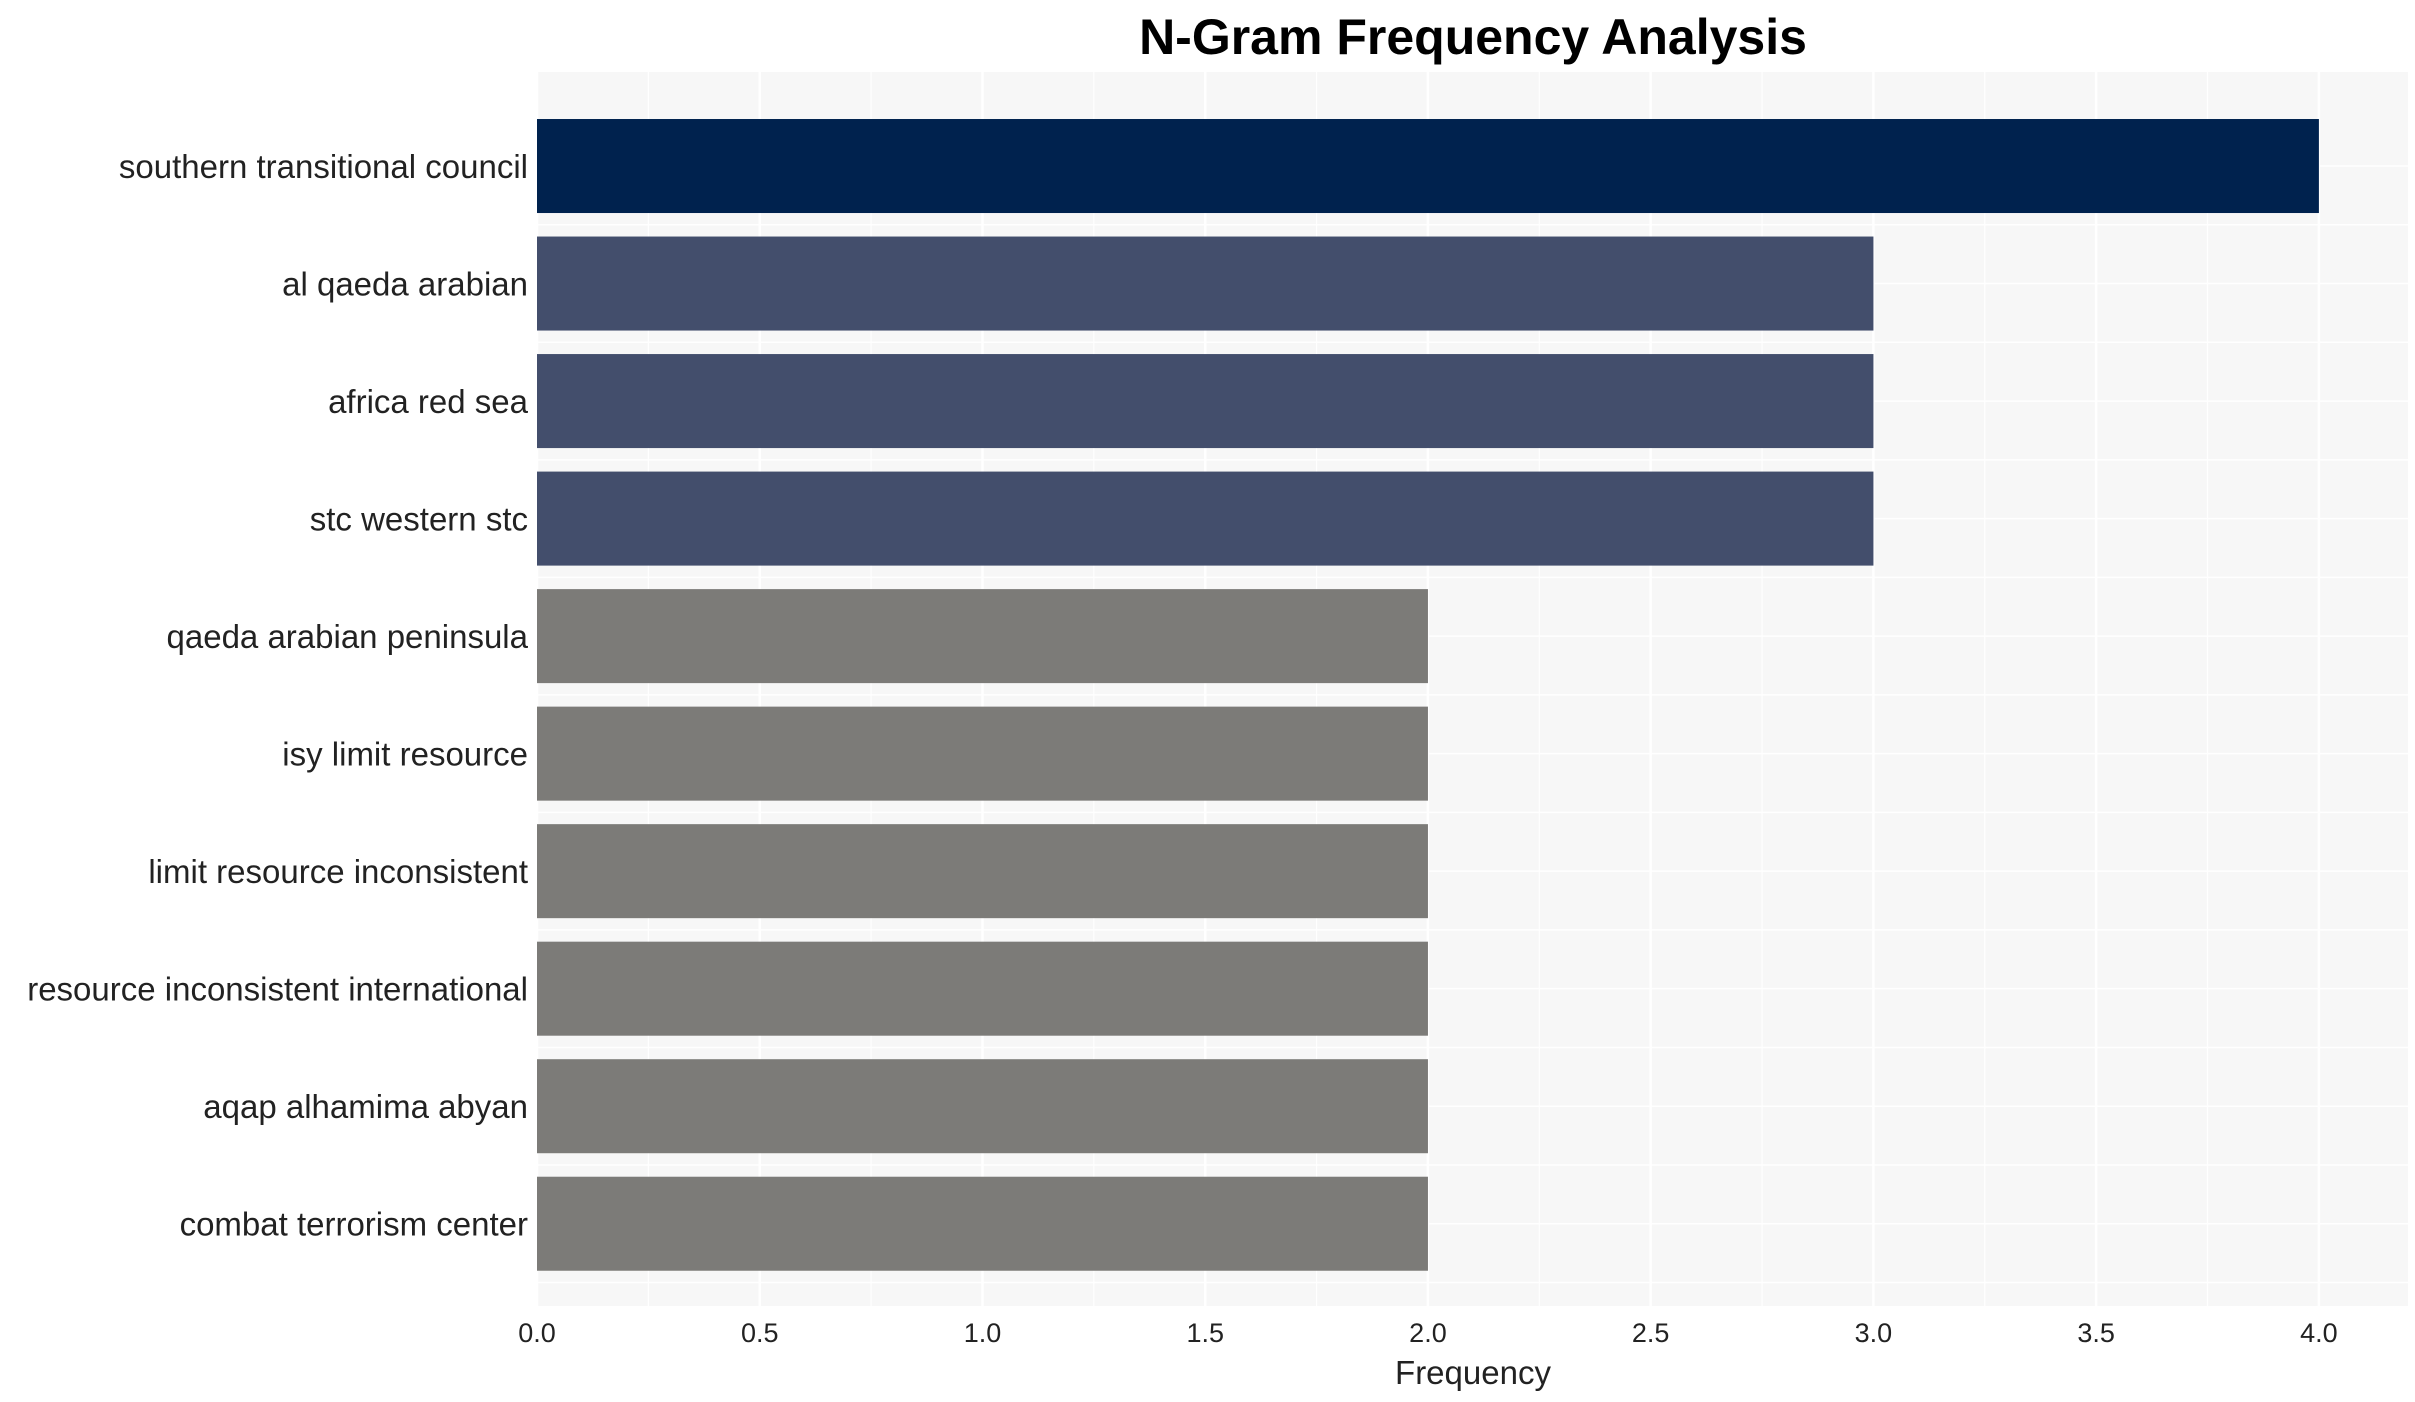  What do you see at coordinates (428, 401) in the screenshot?
I see `category-label: africa red sea` at bounding box center [428, 401].